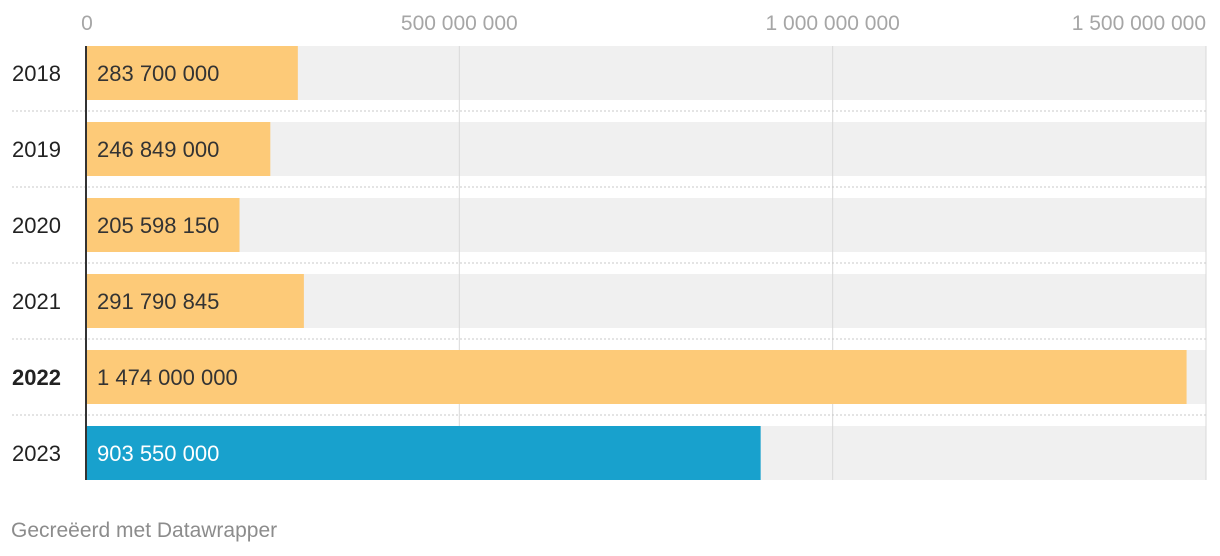 The height and width of the screenshot is (556, 1220). Describe the element at coordinates (167, 377) in the screenshot. I see `bar-value-label: 1 474 000 000` at that location.